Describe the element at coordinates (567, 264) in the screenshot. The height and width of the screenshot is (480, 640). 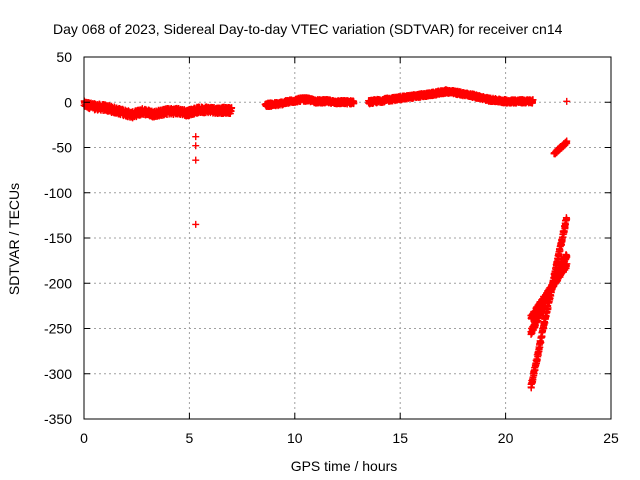
I see `data-point-ramp-c` at that location.